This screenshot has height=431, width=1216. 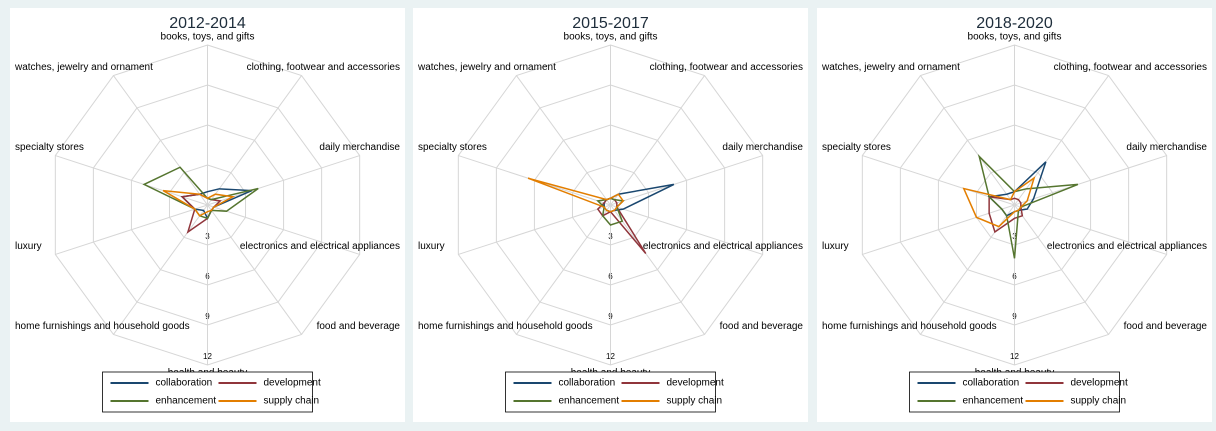 What do you see at coordinates (1014, 23) in the screenshot?
I see `chart-title: 2018-2020` at bounding box center [1014, 23].